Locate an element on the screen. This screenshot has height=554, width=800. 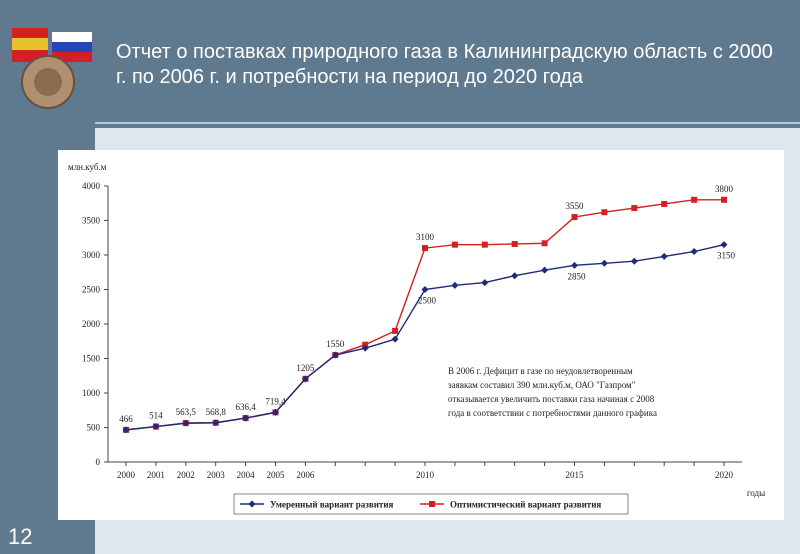
data-label: 466 is located at coordinates (126, 419).